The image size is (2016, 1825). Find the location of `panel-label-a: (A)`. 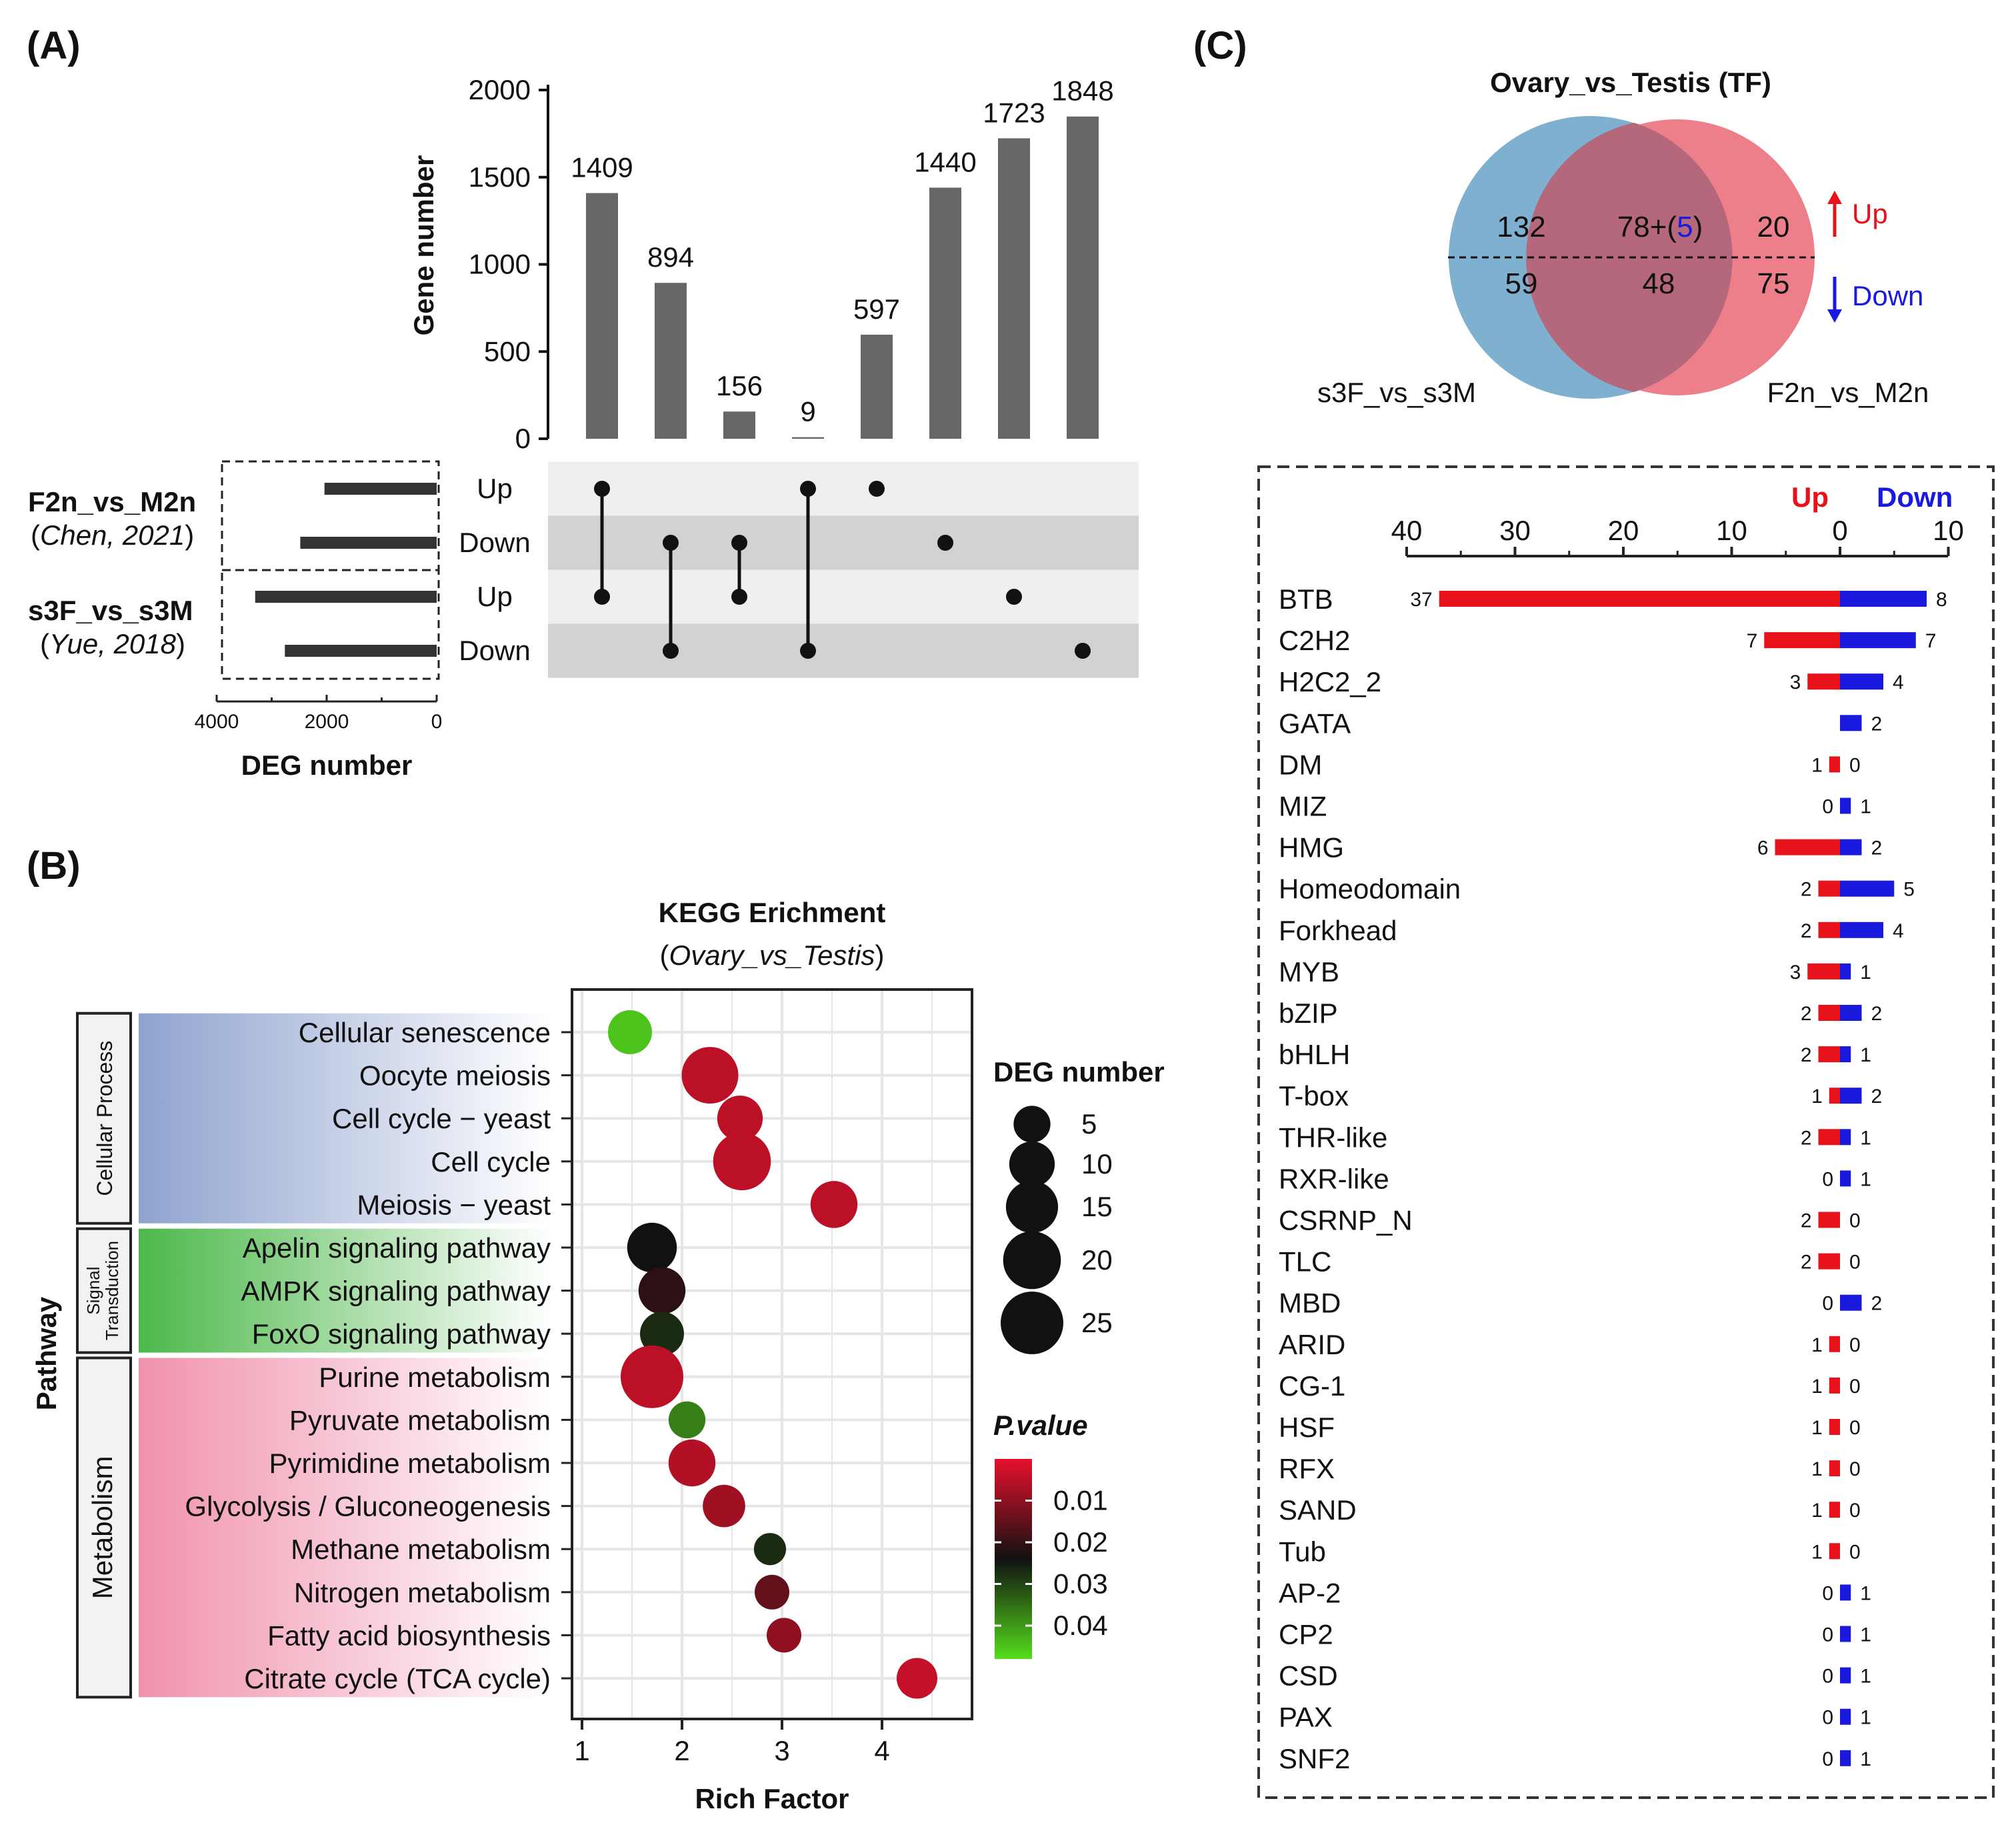

panel-label-a: (A) is located at coordinates (54, 46).